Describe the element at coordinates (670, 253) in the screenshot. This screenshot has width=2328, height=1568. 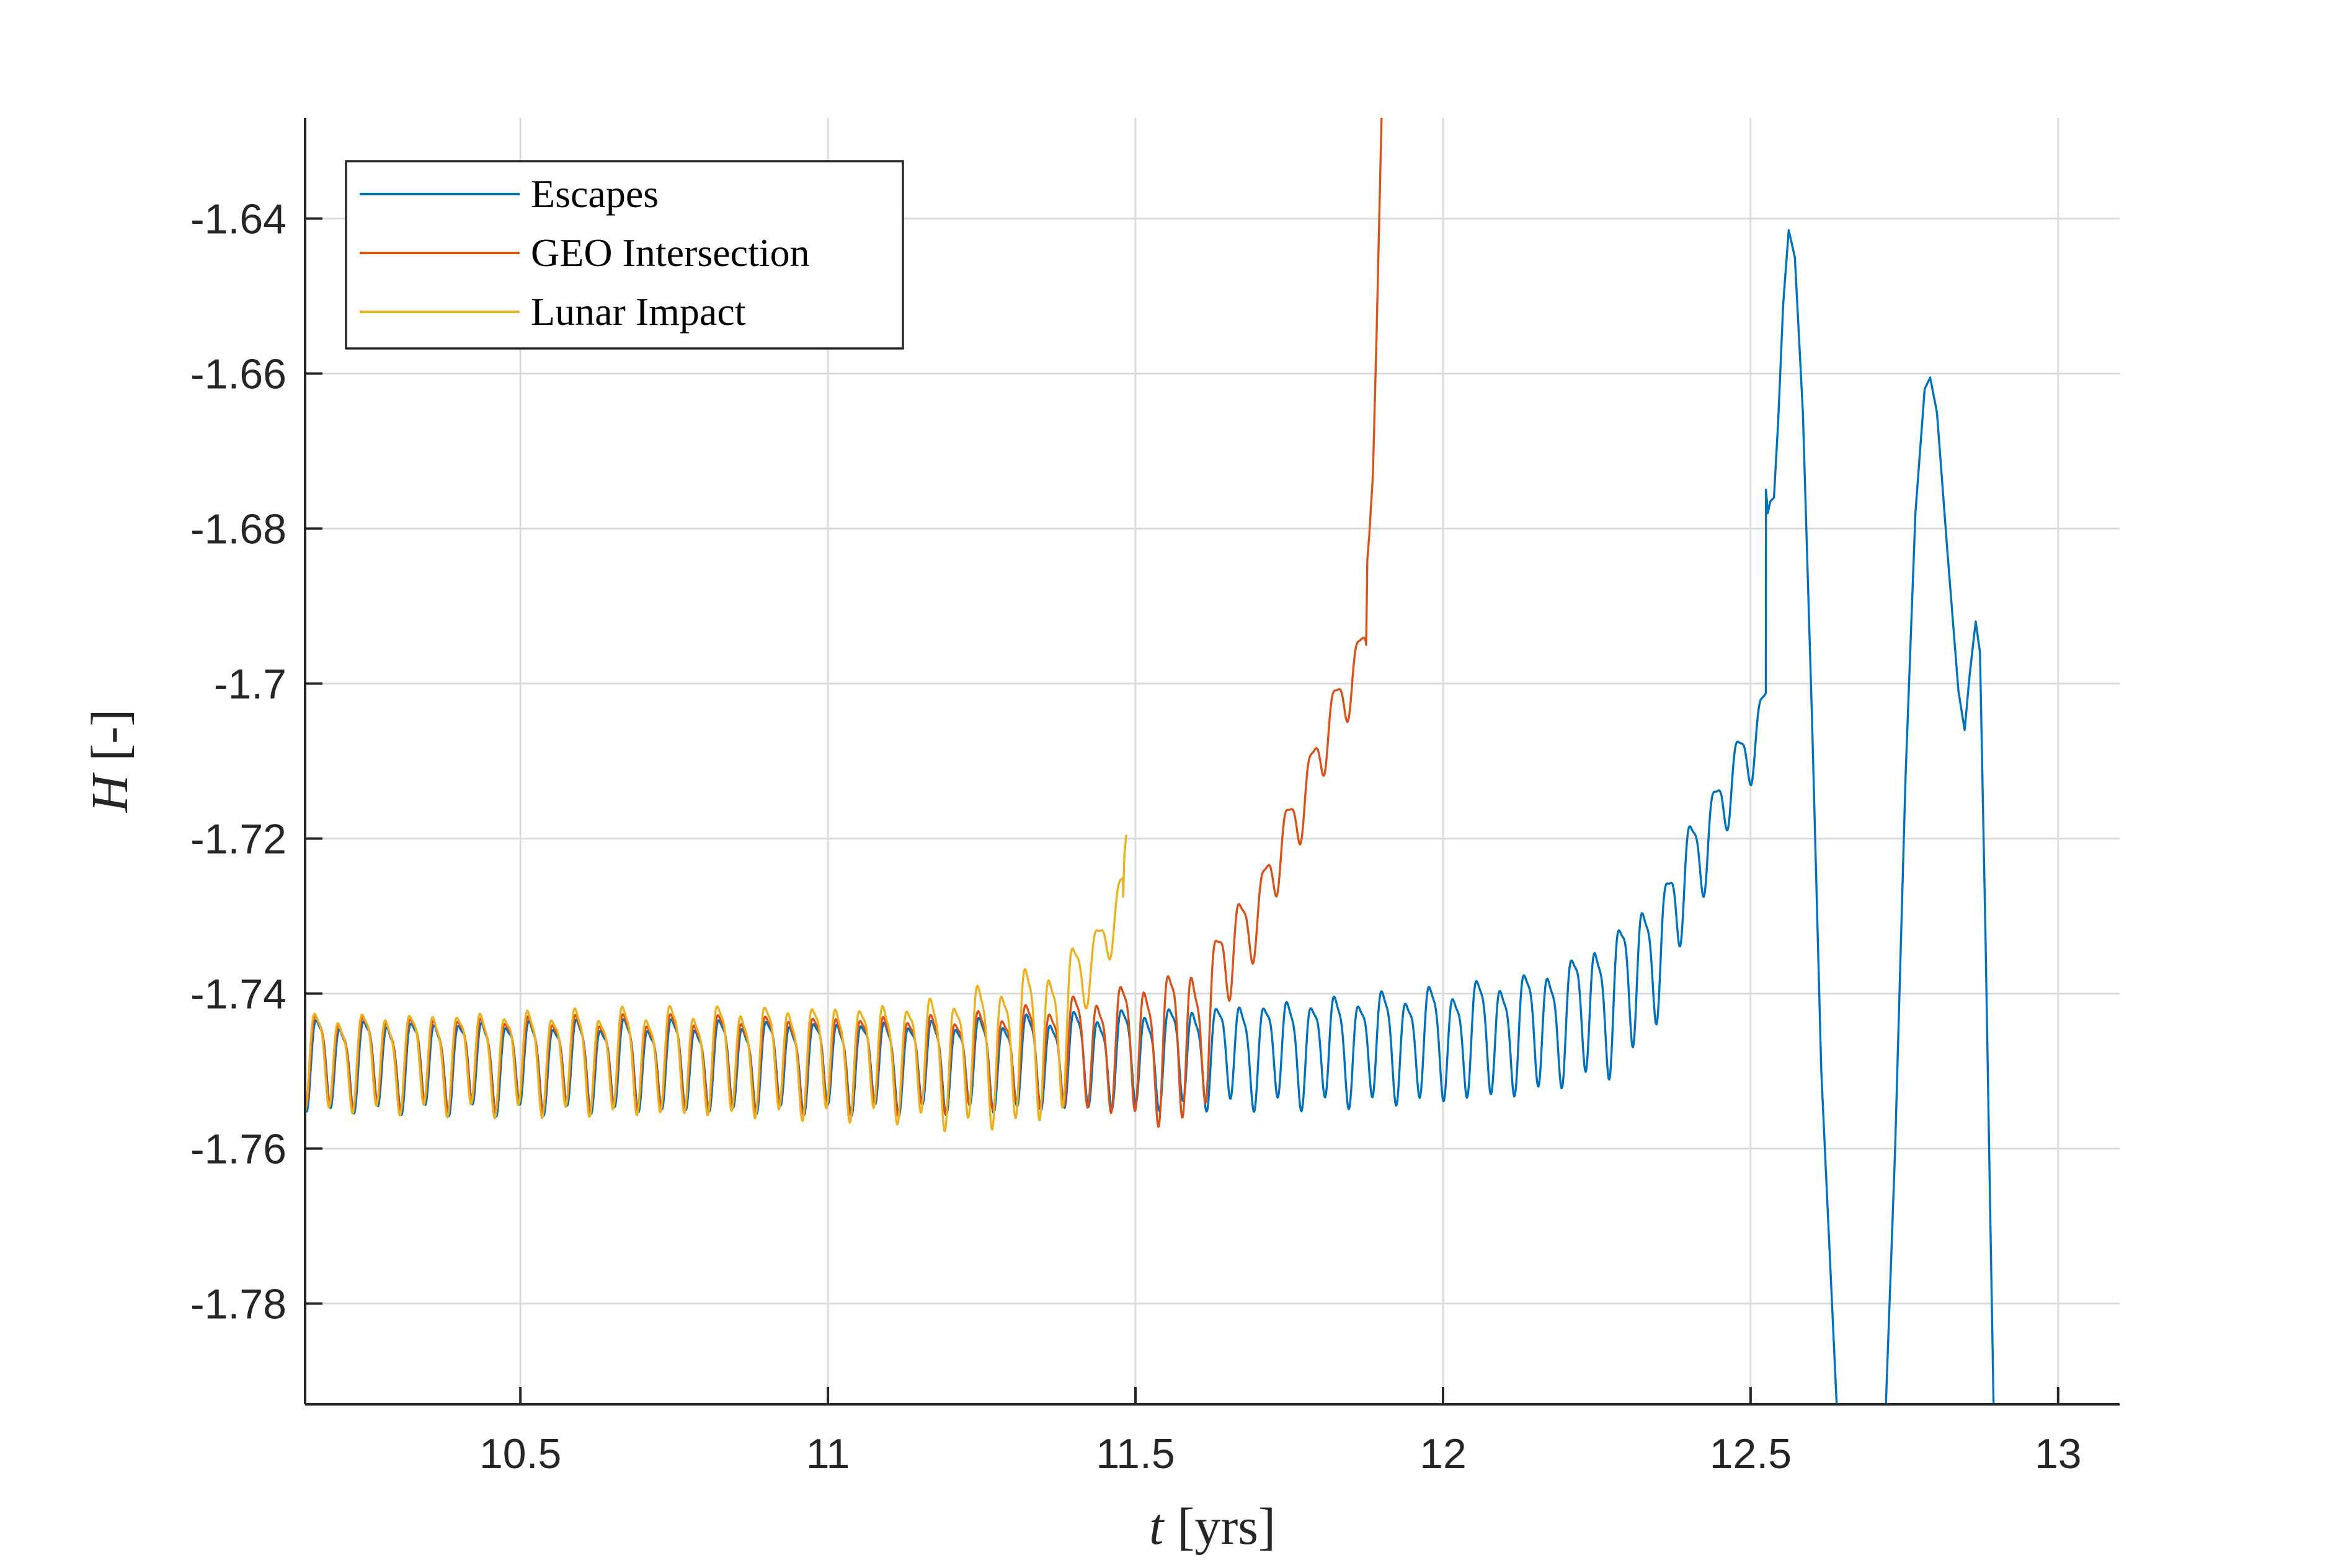
I see `legend-label-geo-intersection: GEO Intersection` at that location.